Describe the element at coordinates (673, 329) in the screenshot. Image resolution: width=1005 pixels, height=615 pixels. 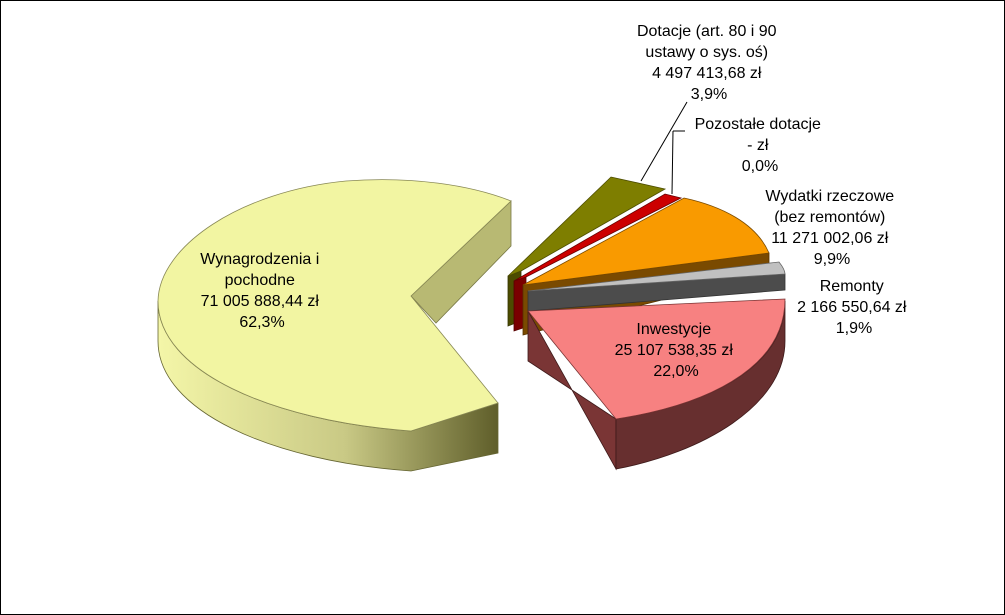
I see `data-label-inwestycje-line: Inwestycje` at that location.